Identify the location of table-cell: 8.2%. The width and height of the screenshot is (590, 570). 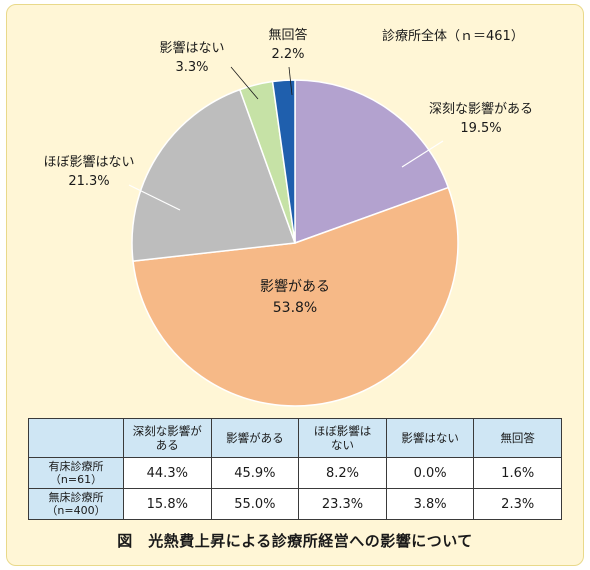
(342, 473).